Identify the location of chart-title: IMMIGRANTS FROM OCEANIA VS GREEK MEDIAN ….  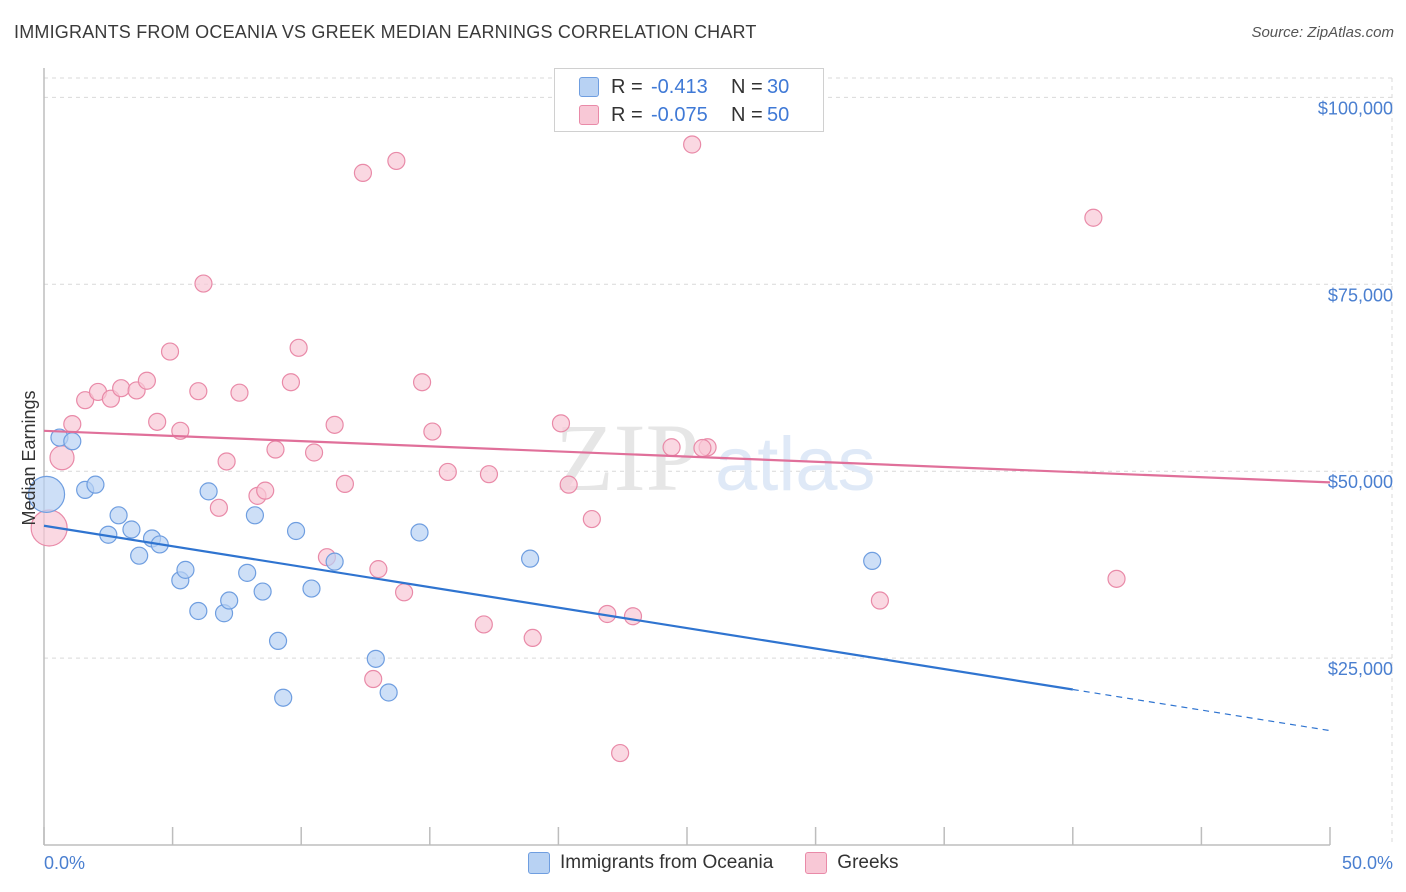
(385, 32).